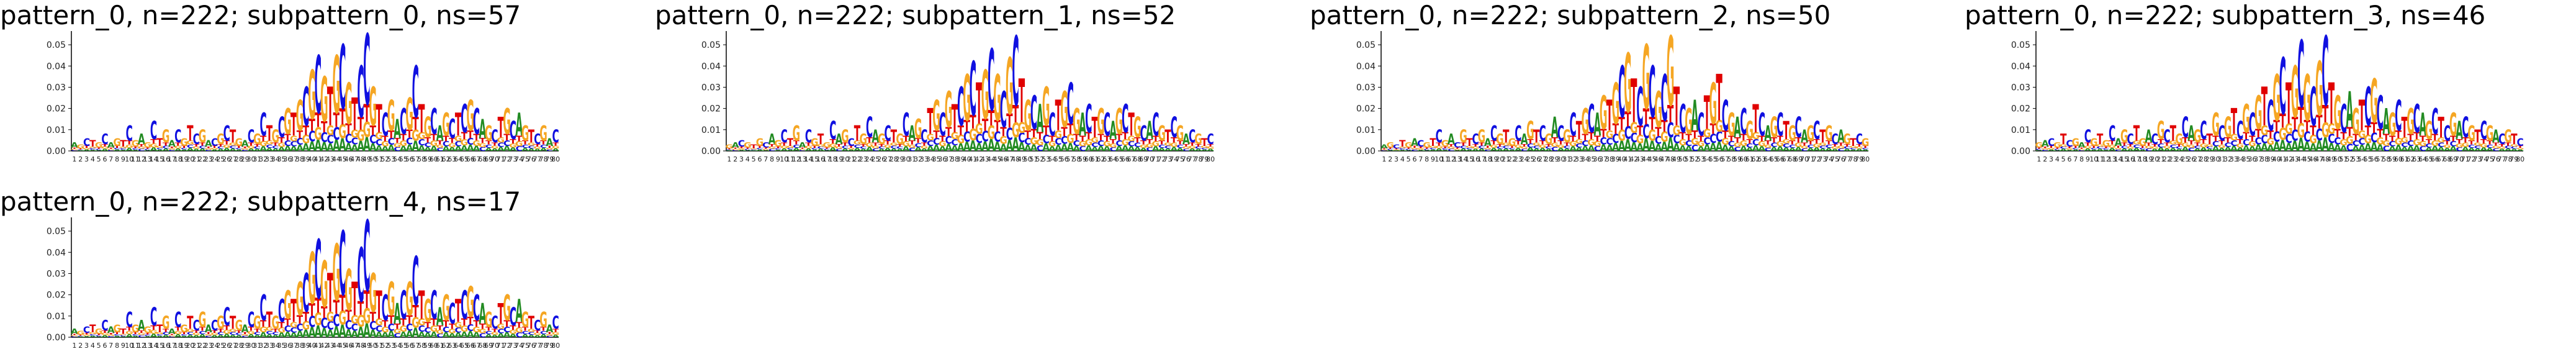 Image resolution: width=2576 pixels, height=354 pixels. I want to click on x-tick-label: 64, so click(2422, 159).